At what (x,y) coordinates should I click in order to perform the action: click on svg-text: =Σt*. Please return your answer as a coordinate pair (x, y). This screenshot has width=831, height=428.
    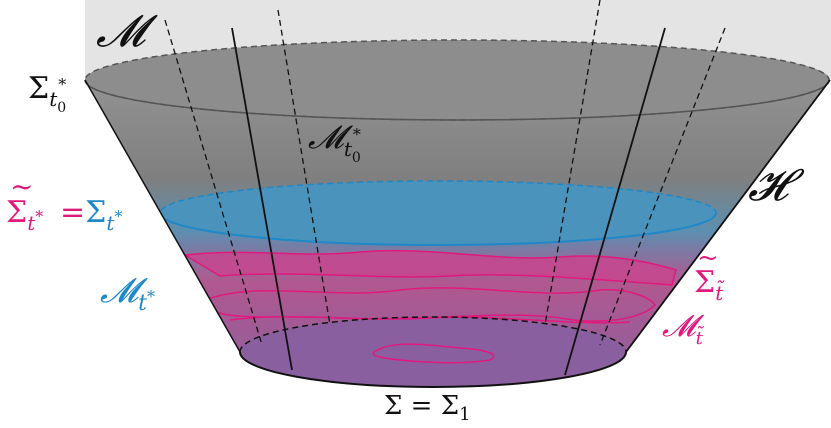
    Looking at the image, I should click on (91, 215).